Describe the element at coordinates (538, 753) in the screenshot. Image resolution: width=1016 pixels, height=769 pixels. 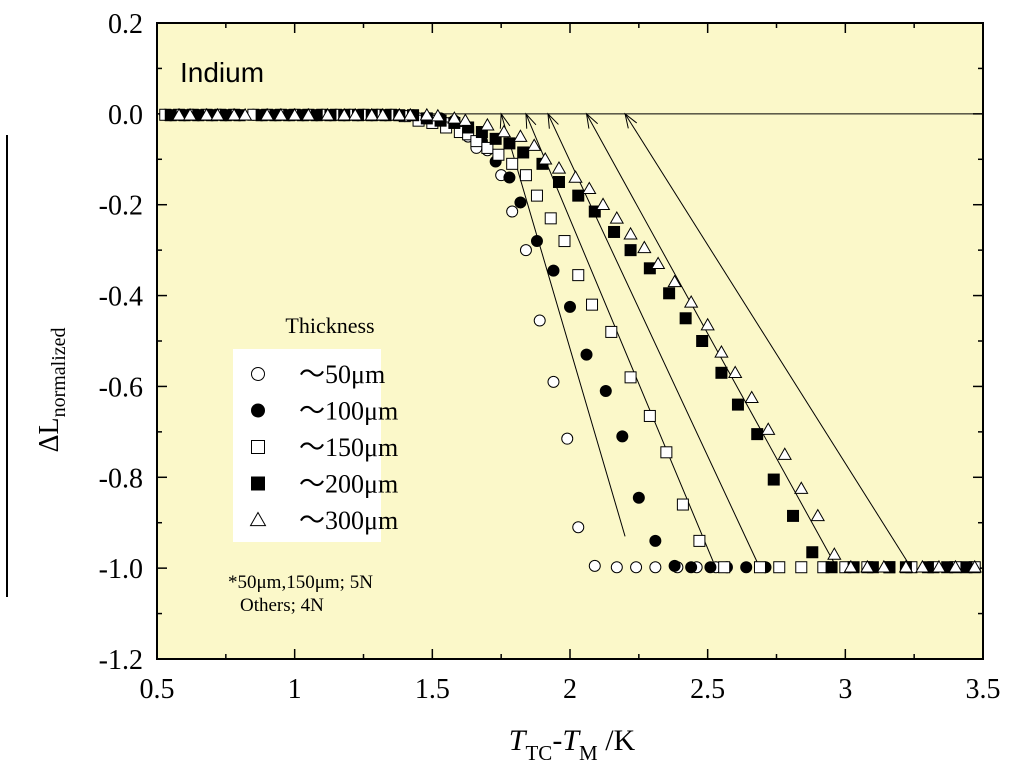
I see `x-axis-label-sub1: TC` at that location.